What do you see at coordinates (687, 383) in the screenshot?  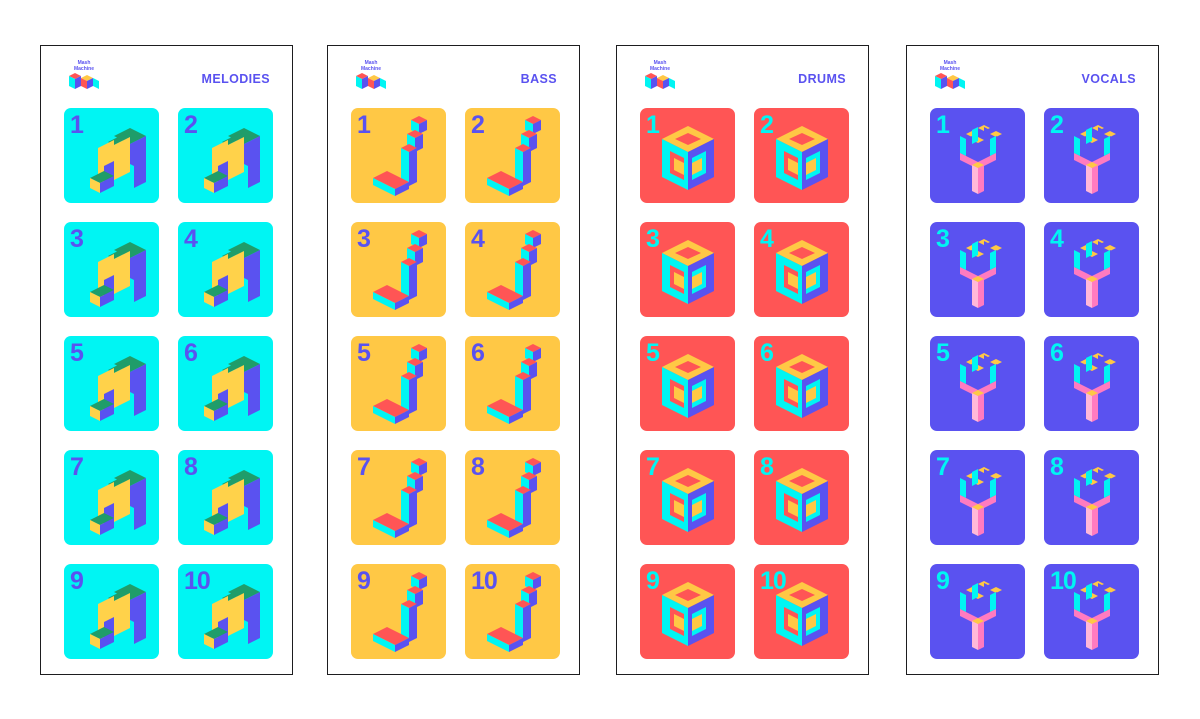 I see `sample-tile-drums-5: 5` at bounding box center [687, 383].